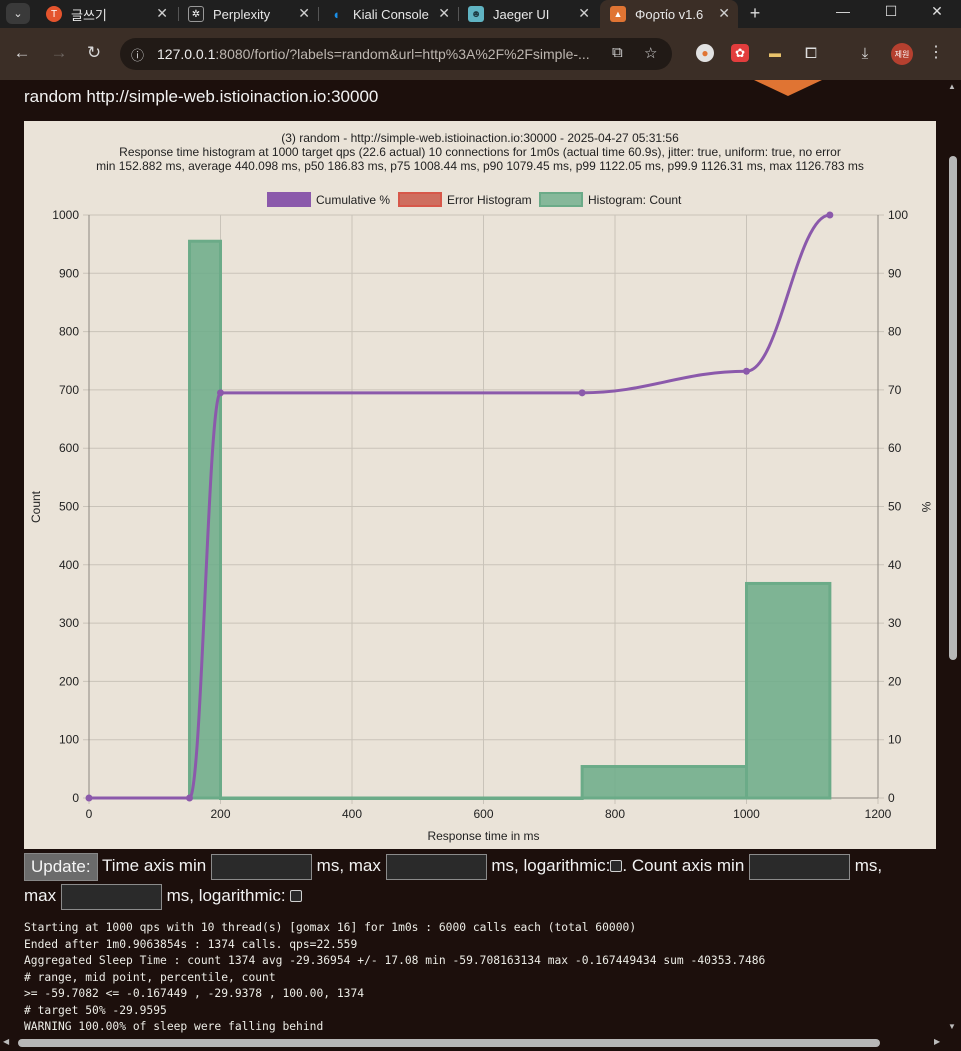 The height and width of the screenshot is (1051, 961). Describe the element at coordinates (69, 740) in the screenshot. I see `y-tick-label: 100` at that location.